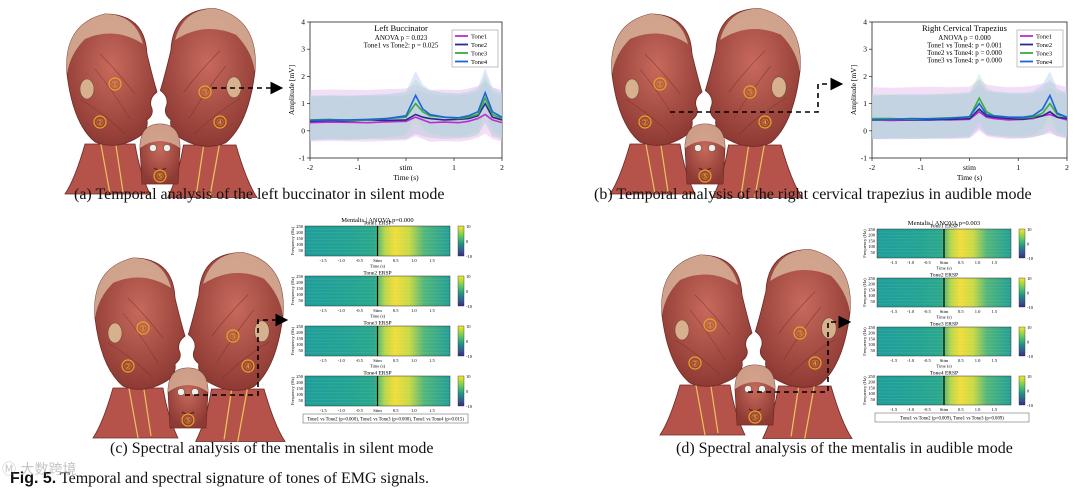  What do you see at coordinates (865, 76) in the screenshot?
I see `y-tick-label: 2` at bounding box center [865, 76].